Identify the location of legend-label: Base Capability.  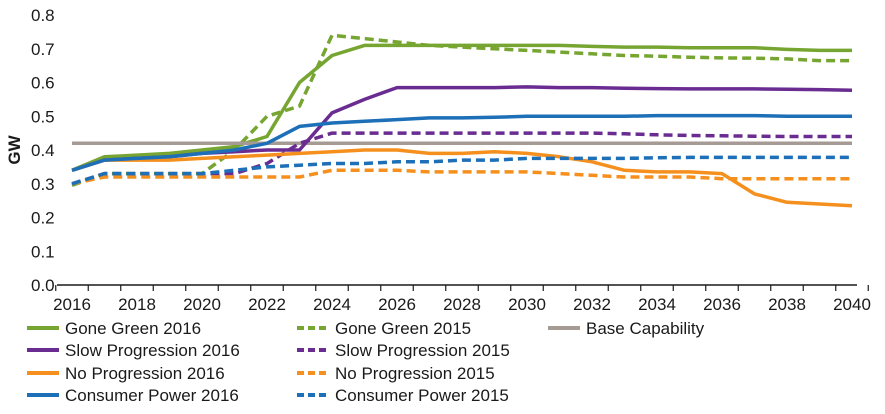
(645, 328).